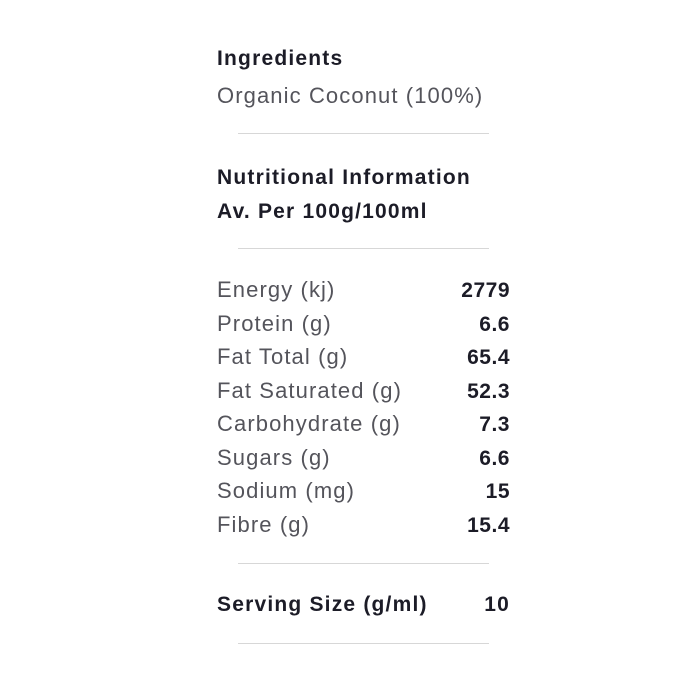 Image resolution: width=700 pixels, height=700 pixels. What do you see at coordinates (344, 177) in the screenshot?
I see `nutrition-title: Nutritional Information` at bounding box center [344, 177].